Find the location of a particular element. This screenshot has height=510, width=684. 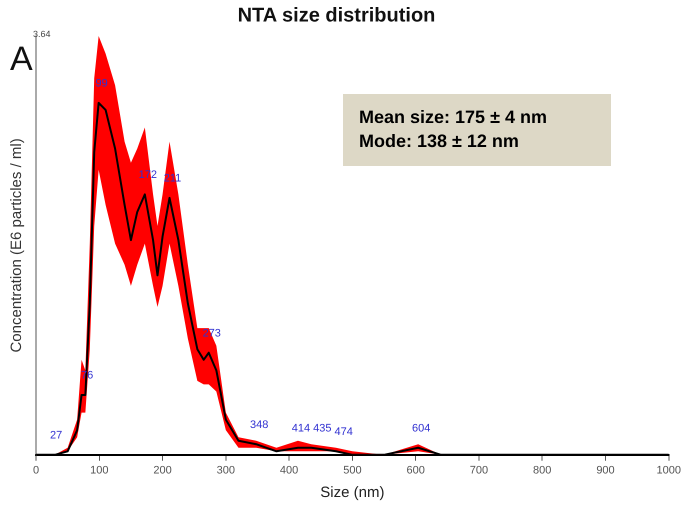

annotation: 604 is located at coordinates (421, 428).